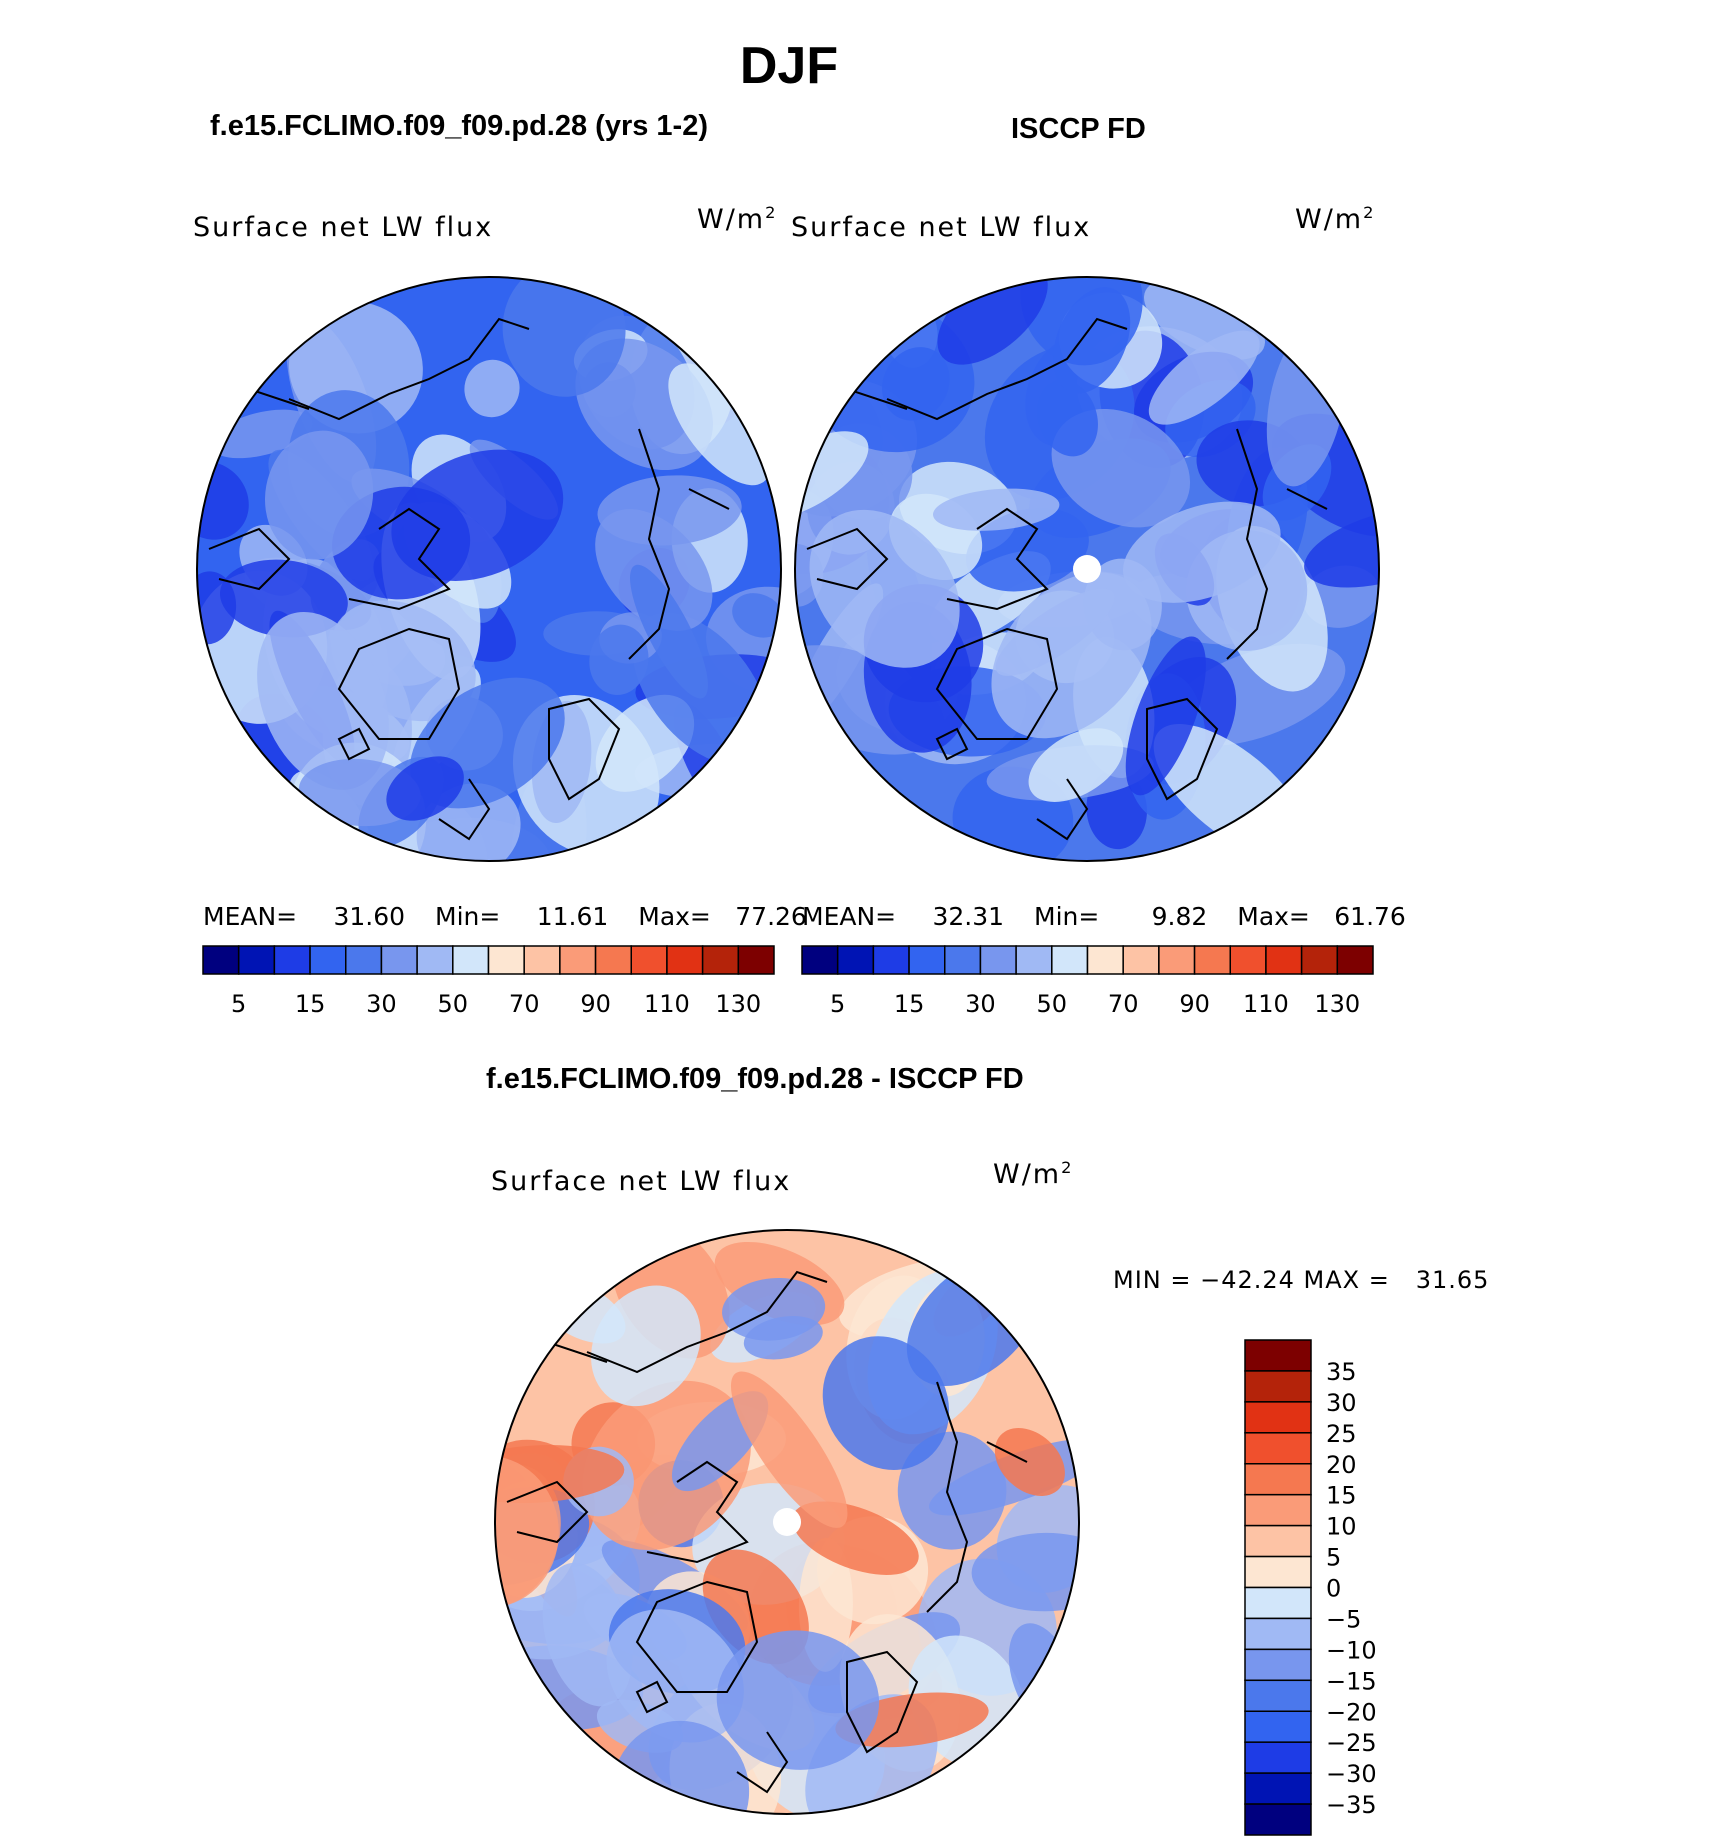  I want to click on panel-b-stats: MEAN= 32.31 Min= 9.82 Max= 61.76, so click(1104, 916).